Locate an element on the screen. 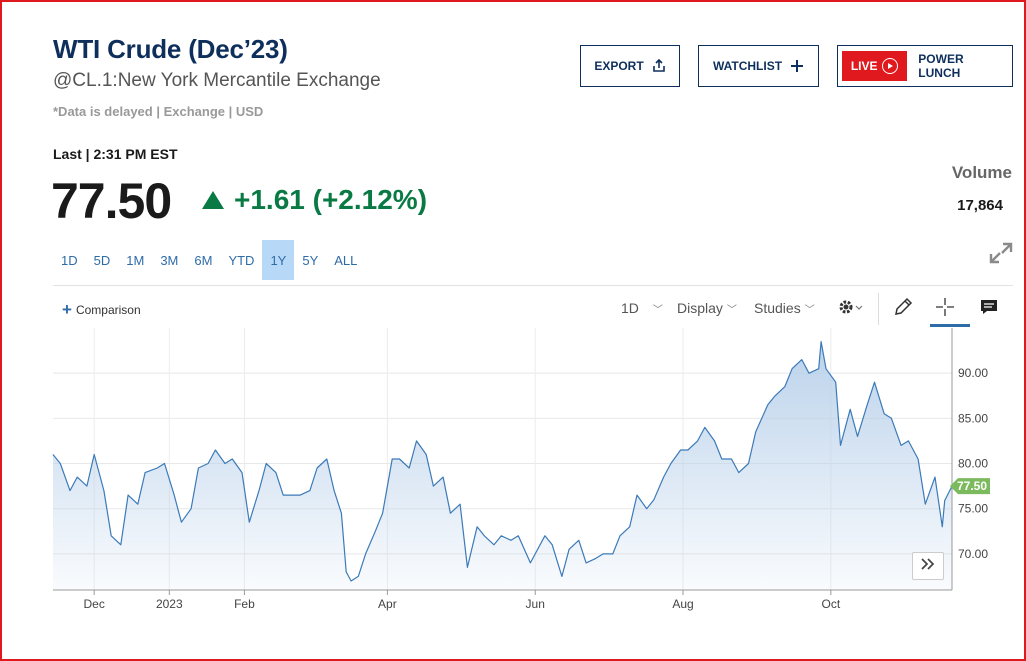 The width and height of the screenshot is (1026, 661). live-badge: LIVE is located at coordinates (875, 66).